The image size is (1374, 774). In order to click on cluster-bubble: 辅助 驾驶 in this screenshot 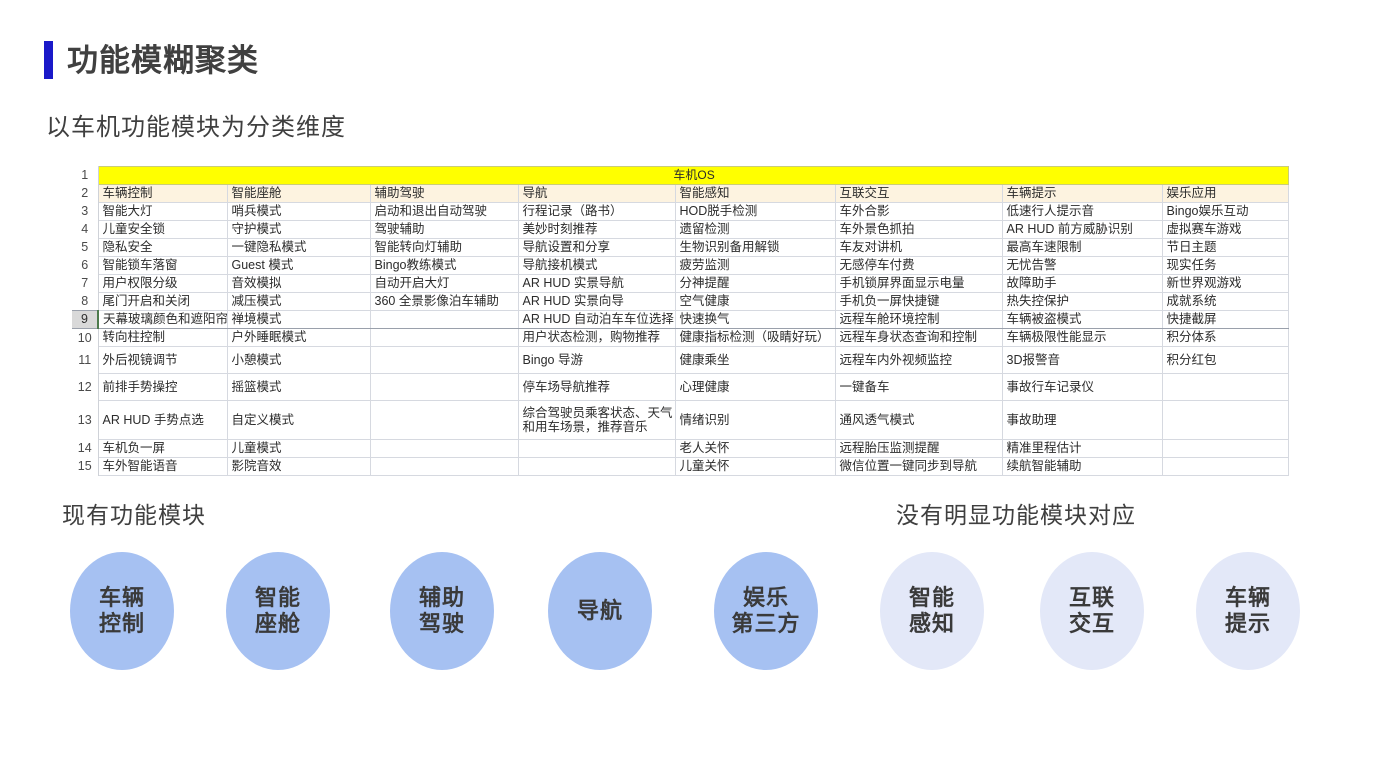, I will do `click(442, 611)`.